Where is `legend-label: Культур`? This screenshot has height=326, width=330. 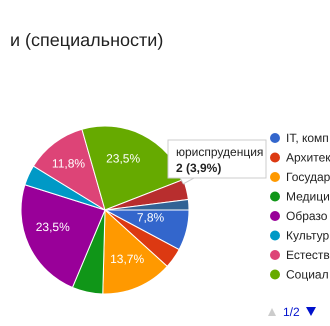
legend-label: Культур is located at coordinates (308, 235).